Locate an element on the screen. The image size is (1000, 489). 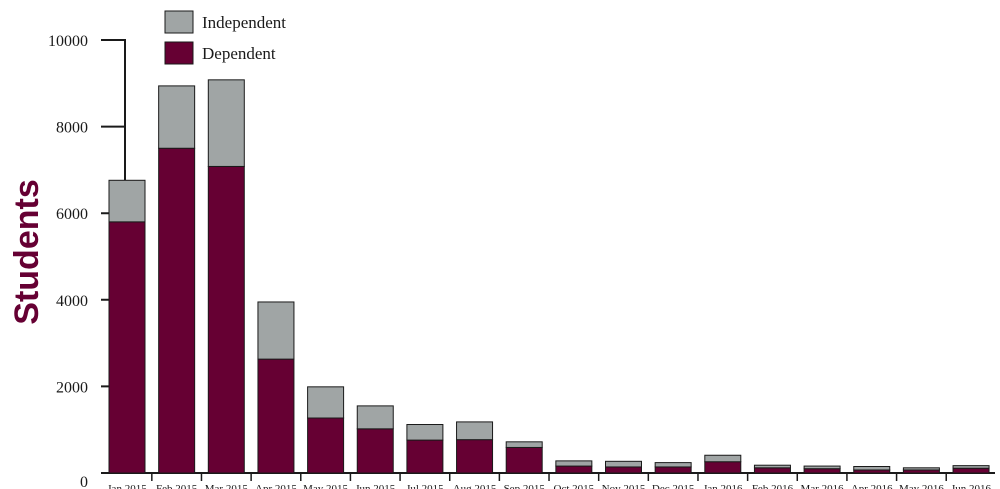
y-tick-labels: 0 2000 4000 6000 8000 10000 is located at coordinates (68, 261).